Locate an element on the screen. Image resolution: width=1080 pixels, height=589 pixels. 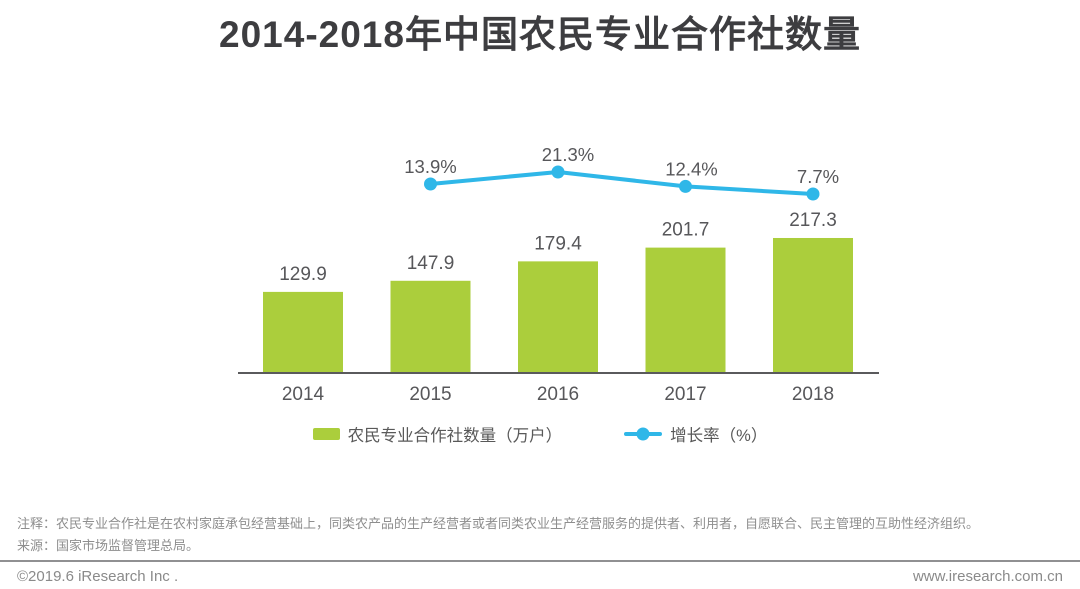
growth-rate-line is located at coordinates (621, 183).